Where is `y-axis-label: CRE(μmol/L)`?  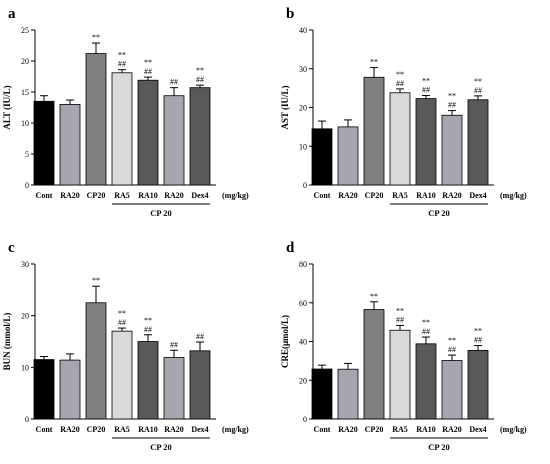
y-axis-label: CRE(μmol/L) is located at coordinates (285, 341).